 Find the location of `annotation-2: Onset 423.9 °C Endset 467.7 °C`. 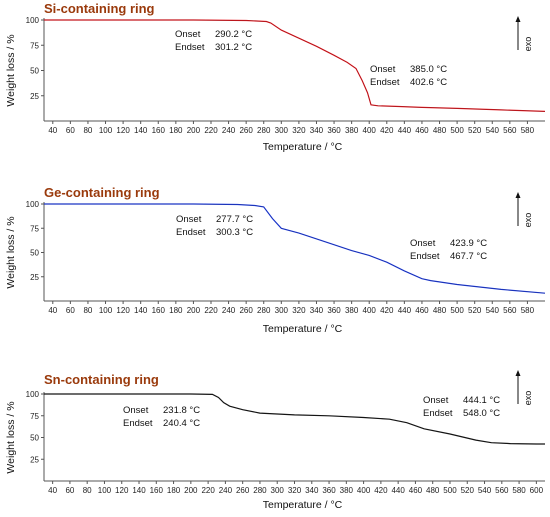

annotation-2: Onset 423.9 °C Endset 467.7 °C is located at coordinates (448, 250).